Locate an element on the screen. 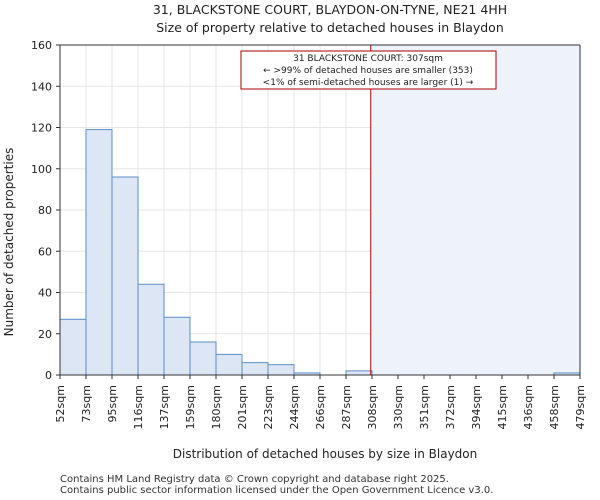 The image size is (600, 500). y-tick-label: 40 is located at coordinates (45, 293).